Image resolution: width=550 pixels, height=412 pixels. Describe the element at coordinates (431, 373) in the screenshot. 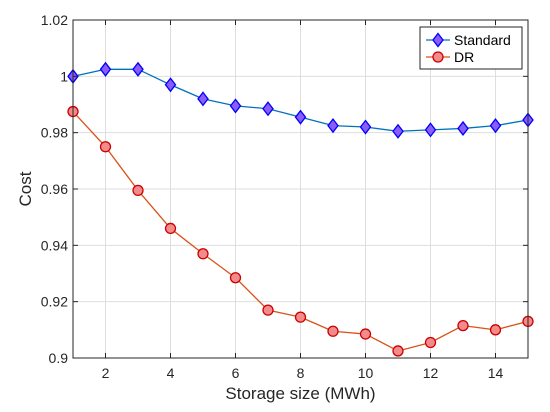

I see `x-tick-label-5: 12` at that location.